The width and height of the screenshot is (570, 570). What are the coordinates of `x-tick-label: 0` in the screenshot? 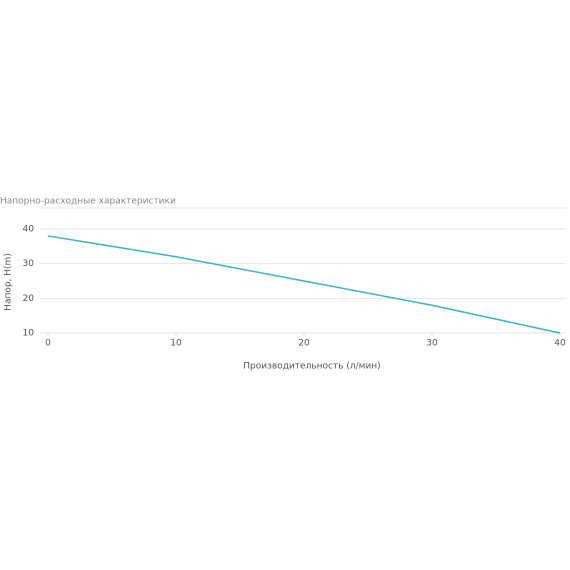 It's located at (48, 344).